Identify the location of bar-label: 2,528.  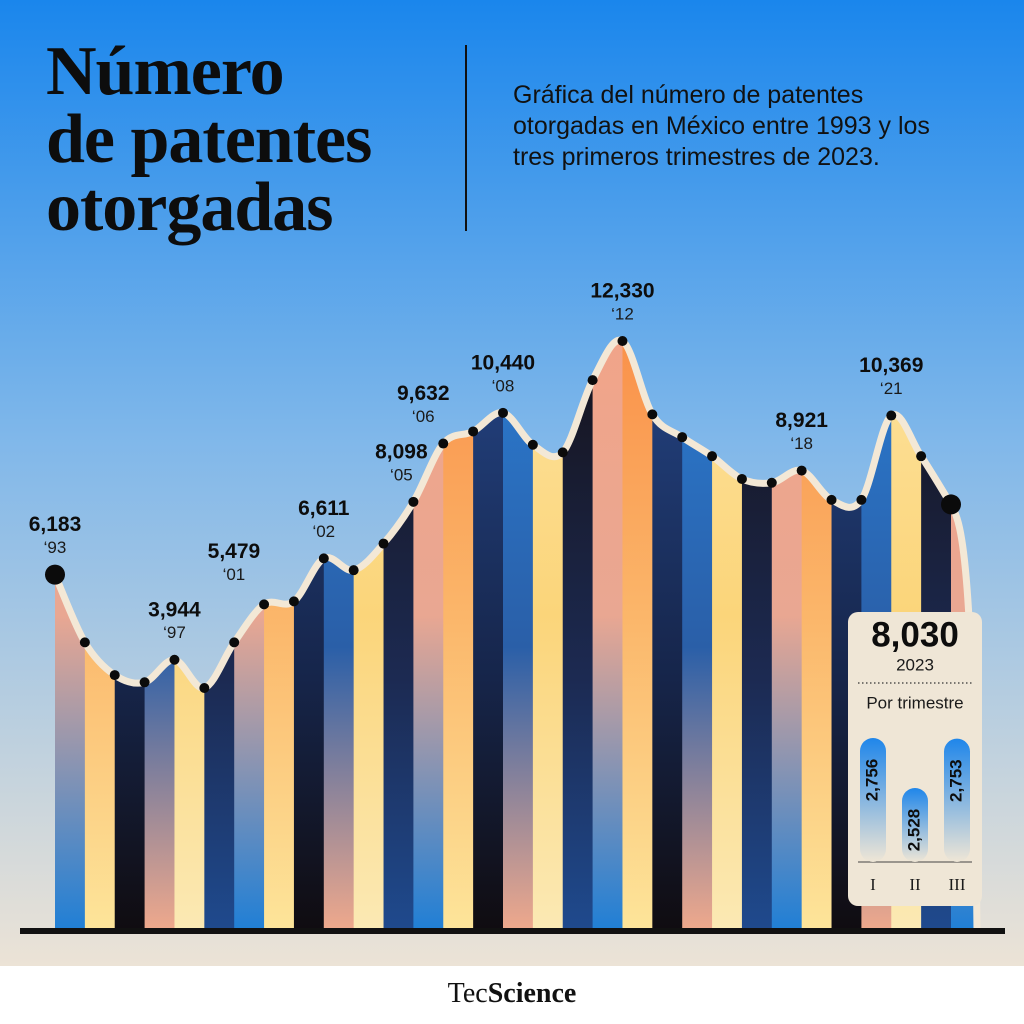
(913, 830).